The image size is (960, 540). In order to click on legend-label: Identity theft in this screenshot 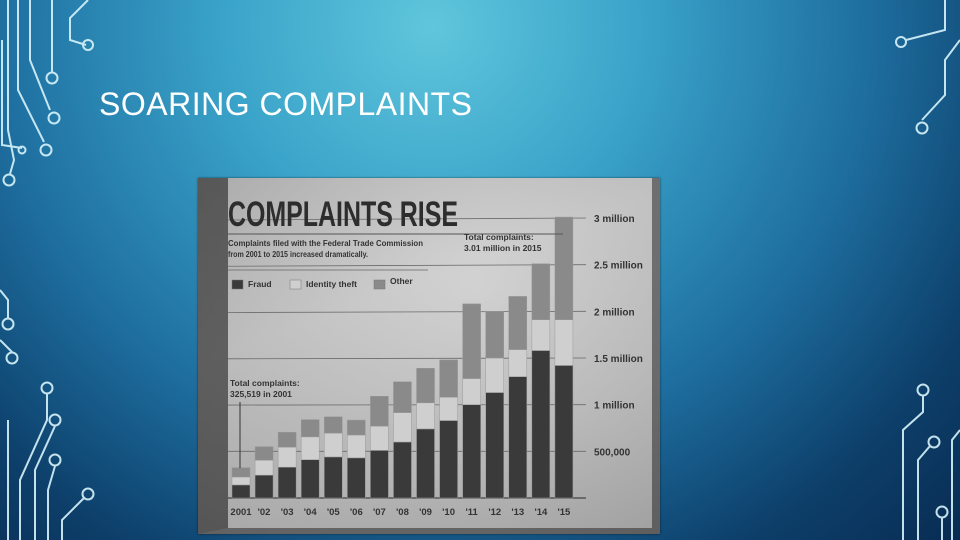, I will do `click(331, 284)`.